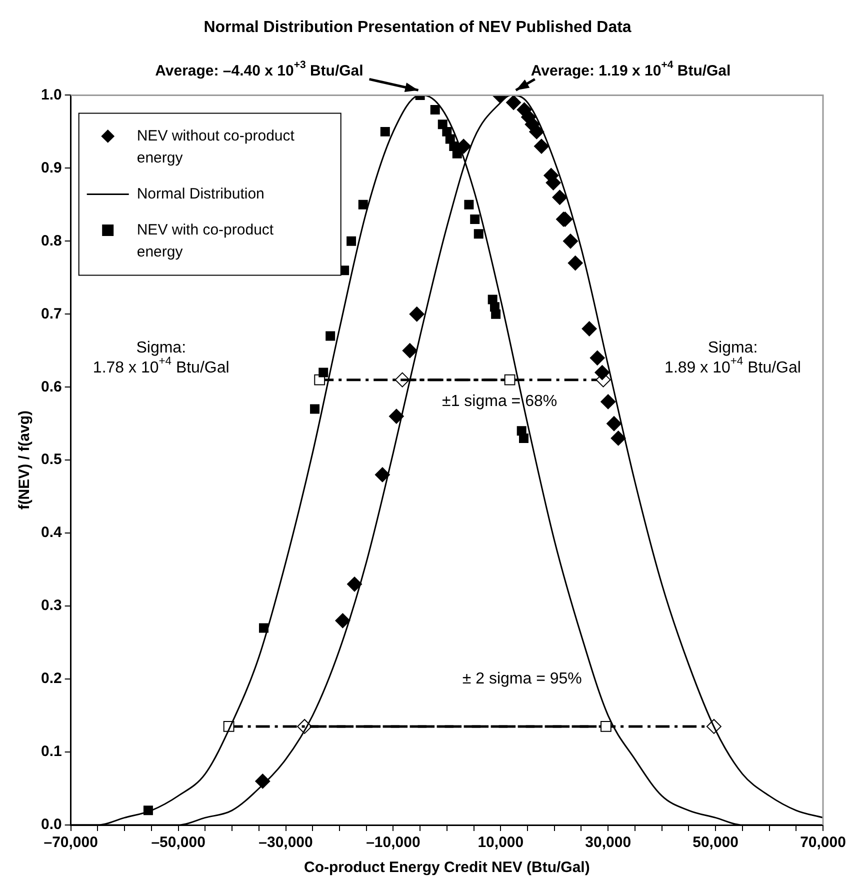  Describe the element at coordinates (51, 241) in the screenshot. I see `y-tick-label: 0.8` at that location.